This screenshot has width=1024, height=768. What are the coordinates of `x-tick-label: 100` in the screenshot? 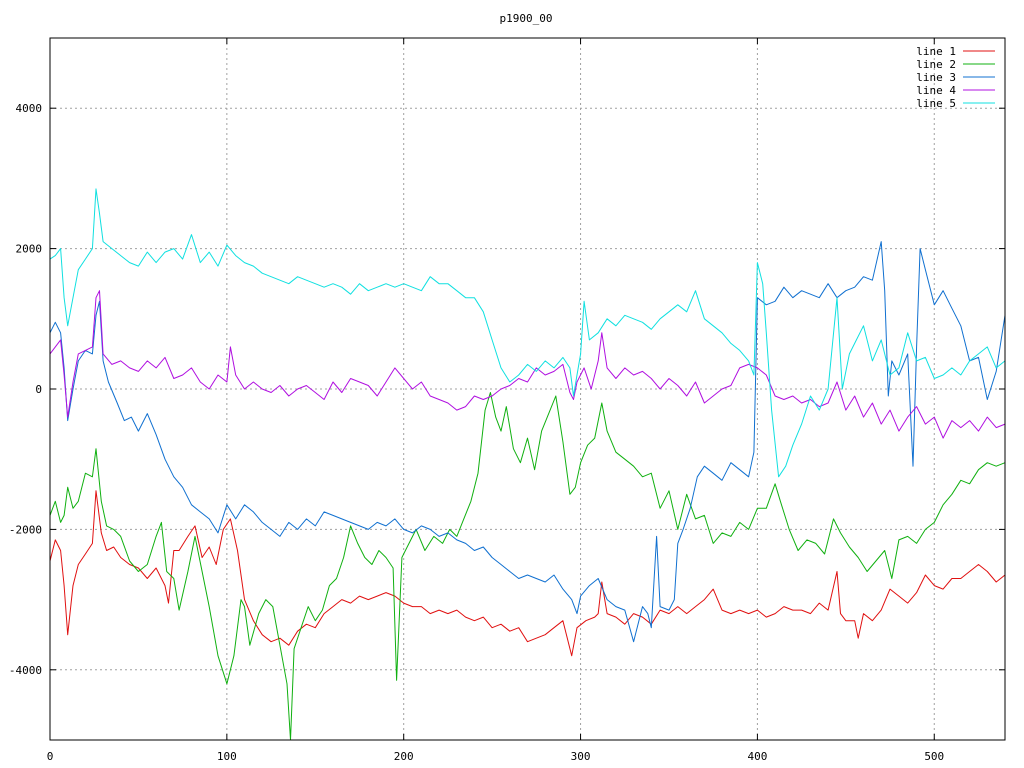 It's located at (227, 756).